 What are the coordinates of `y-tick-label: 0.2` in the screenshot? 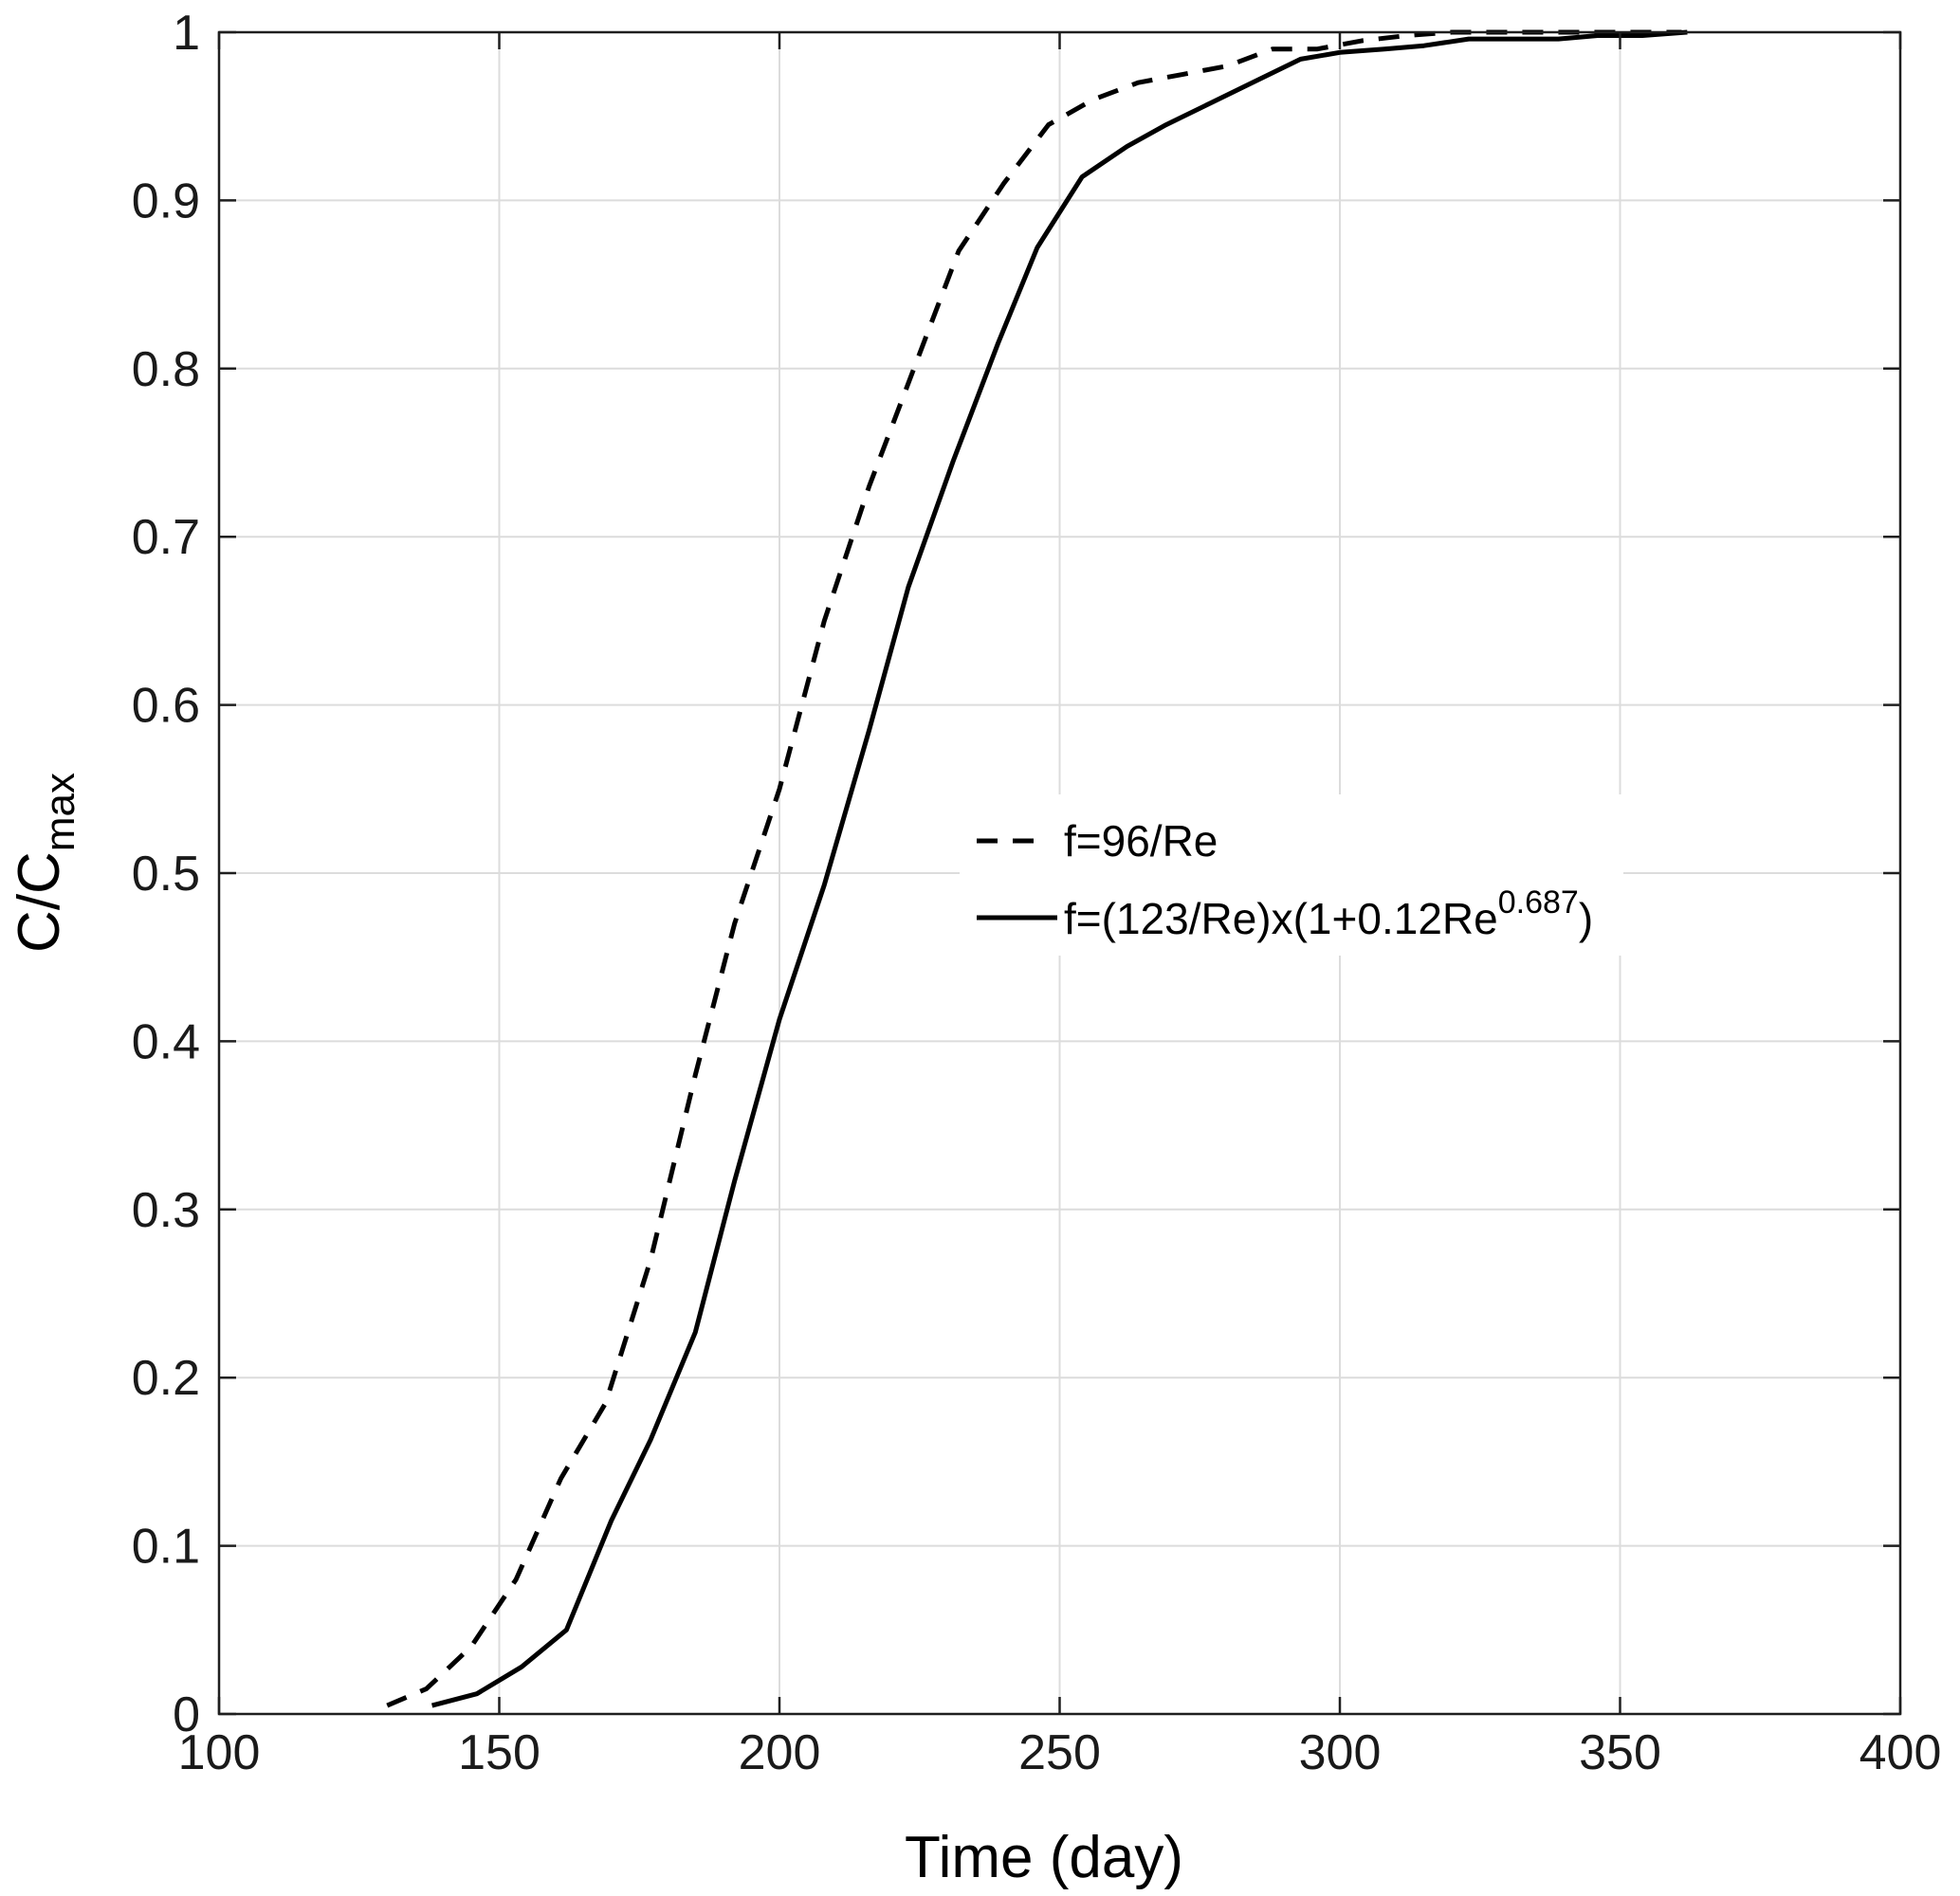 It's located at (166, 1378).